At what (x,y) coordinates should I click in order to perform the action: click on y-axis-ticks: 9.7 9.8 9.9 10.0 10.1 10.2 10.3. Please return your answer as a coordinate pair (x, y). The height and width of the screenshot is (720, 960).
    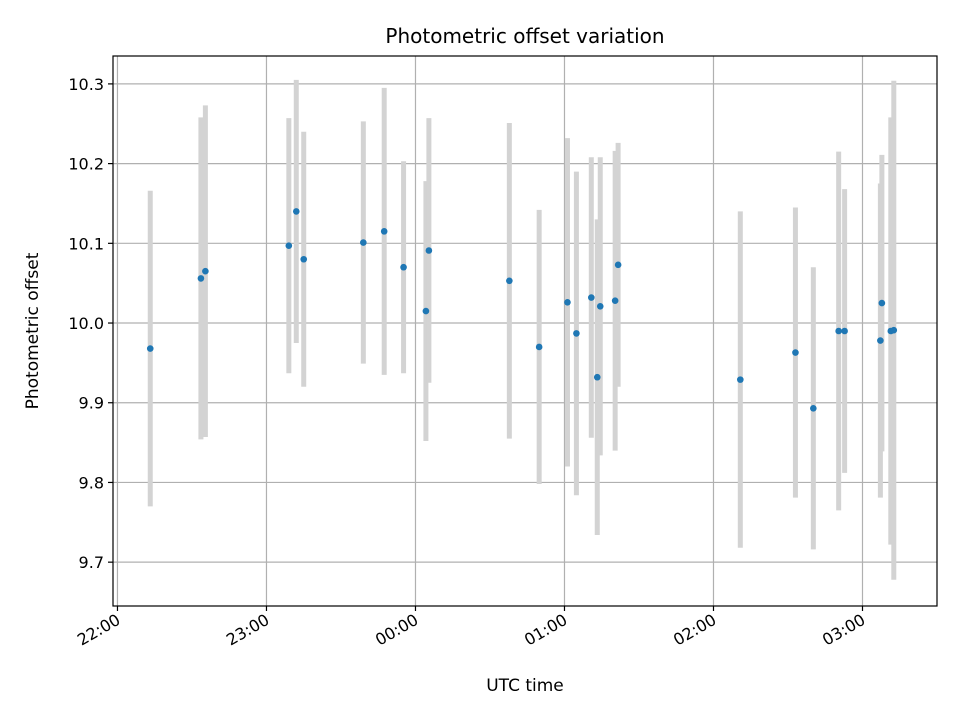
    Looking at the image, I should click on (90, 323).